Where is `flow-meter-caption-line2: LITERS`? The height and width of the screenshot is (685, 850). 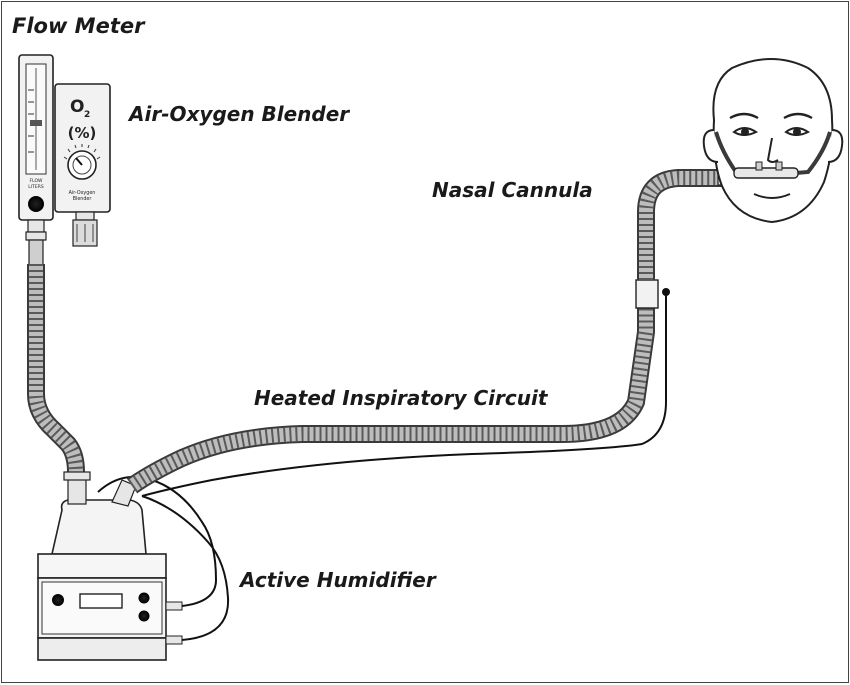
flow-meter-caption-line2: LITERS is located at coordinates (36, 187).